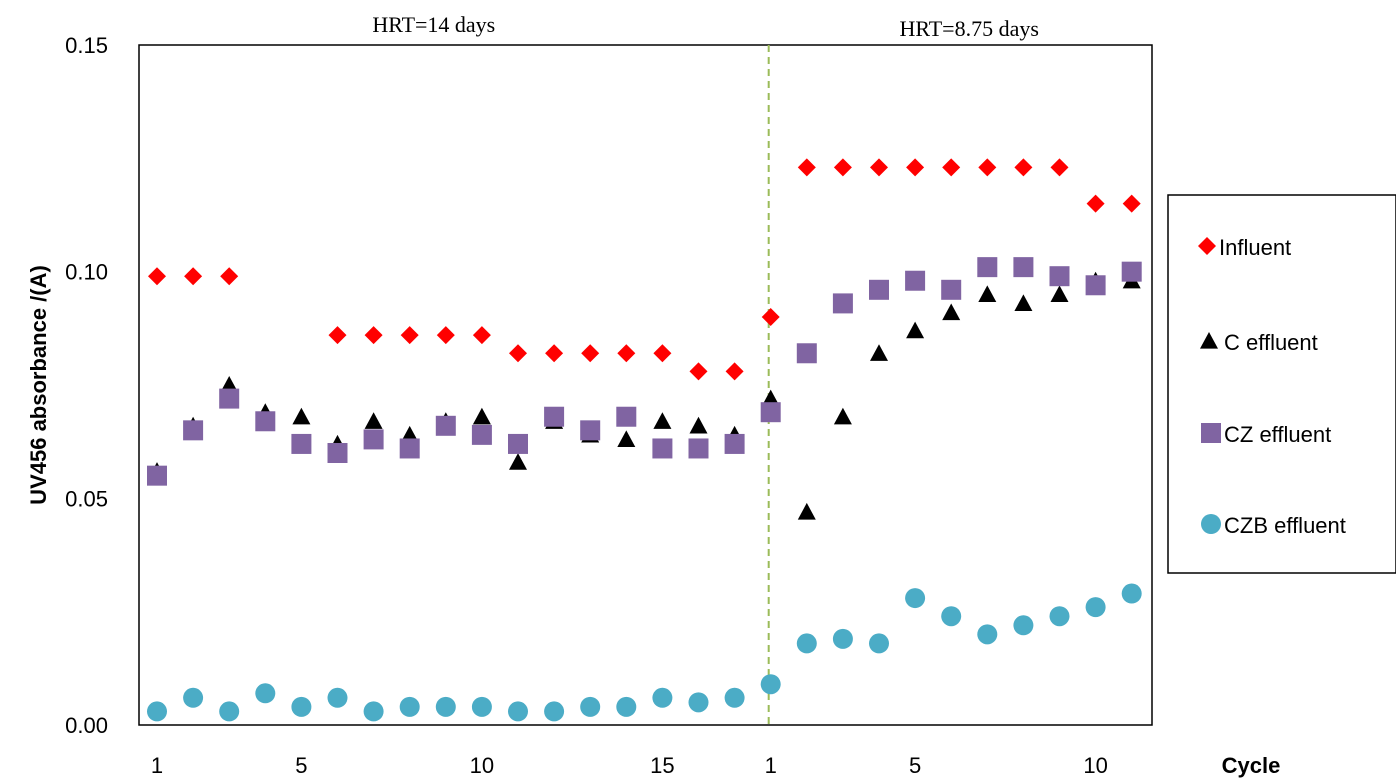 The height and width of the screenshot is (781, 1396). Describe the element at coordinates (1277, 434) in the screenshot. I see `legend-label: CZ effluent` at that location.